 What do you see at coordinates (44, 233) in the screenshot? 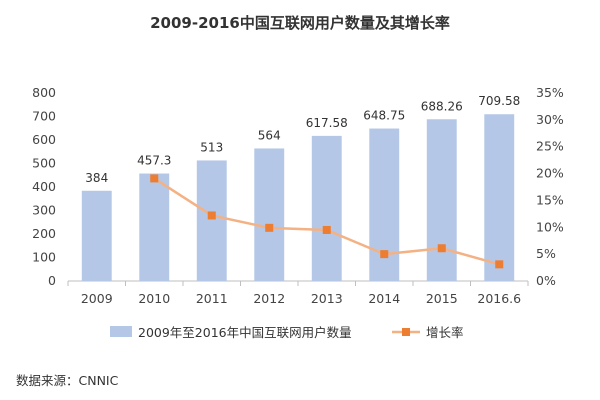
I see `y-left-tick-label: 200` at bounding box center [44, 233].